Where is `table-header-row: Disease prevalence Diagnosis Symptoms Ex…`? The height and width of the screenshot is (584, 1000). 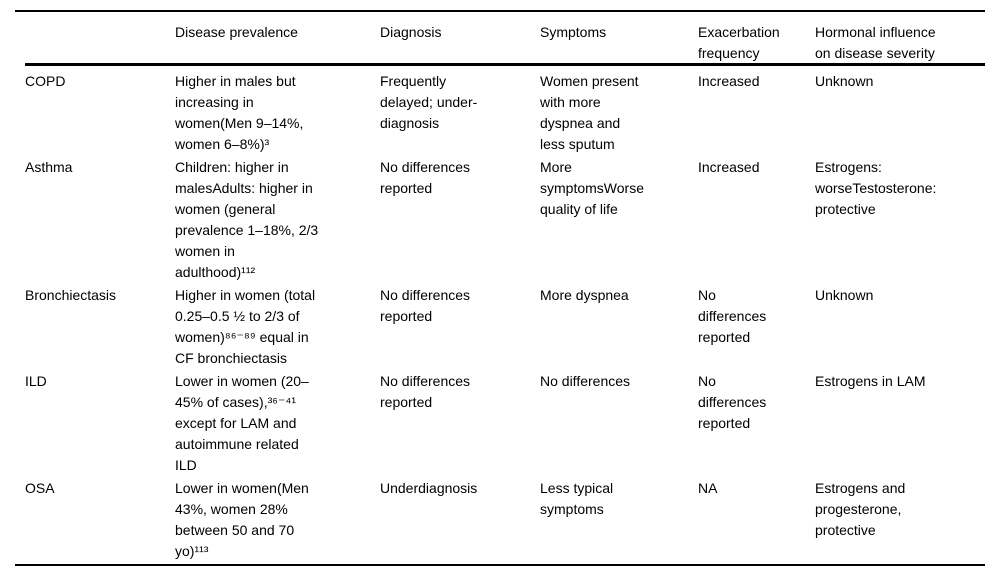
table-header-row: Disease prevalence Diagnosis Symptoms Ex… is located at coordinates (505, 39).